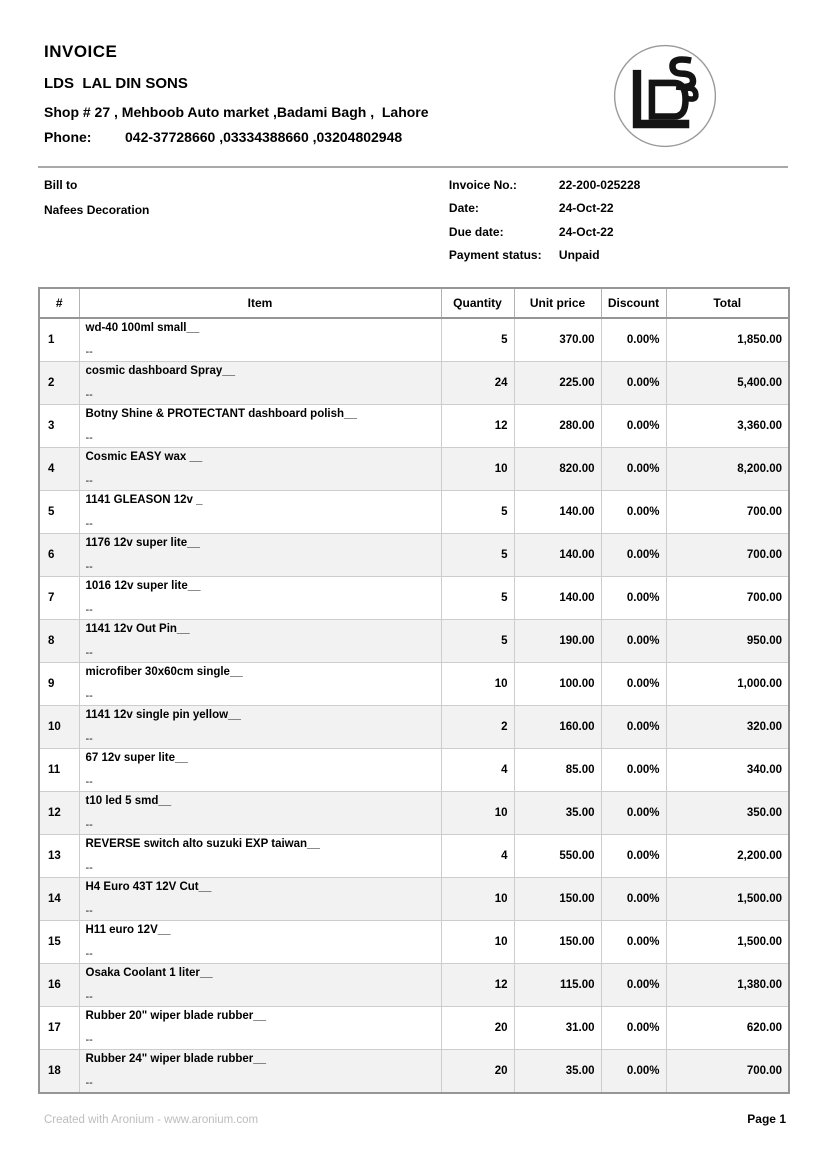  I want to click on header-divider, so click(413, 167).